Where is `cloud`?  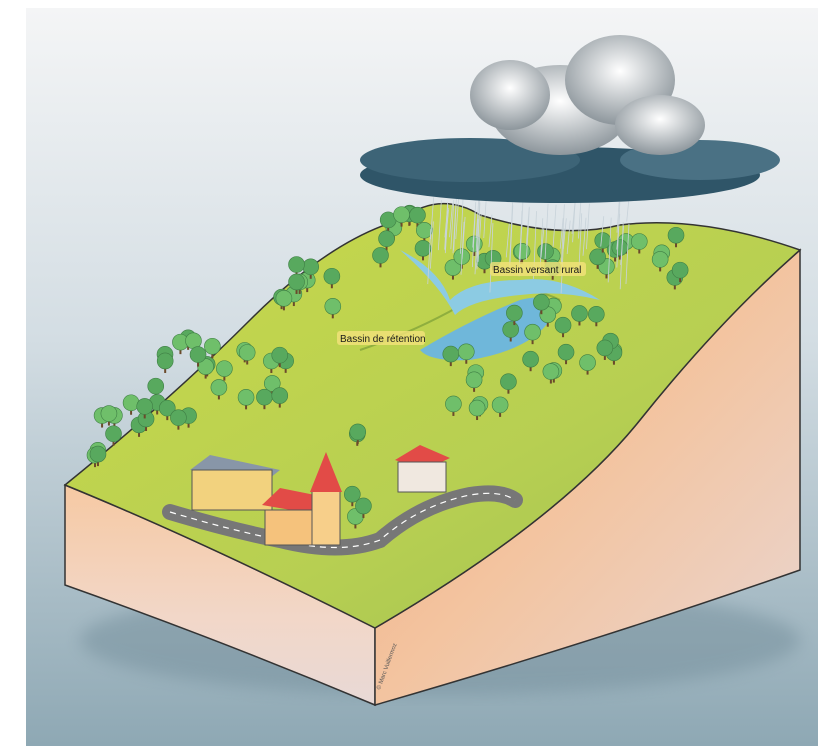 cloud is located at coordinates (570, 119).